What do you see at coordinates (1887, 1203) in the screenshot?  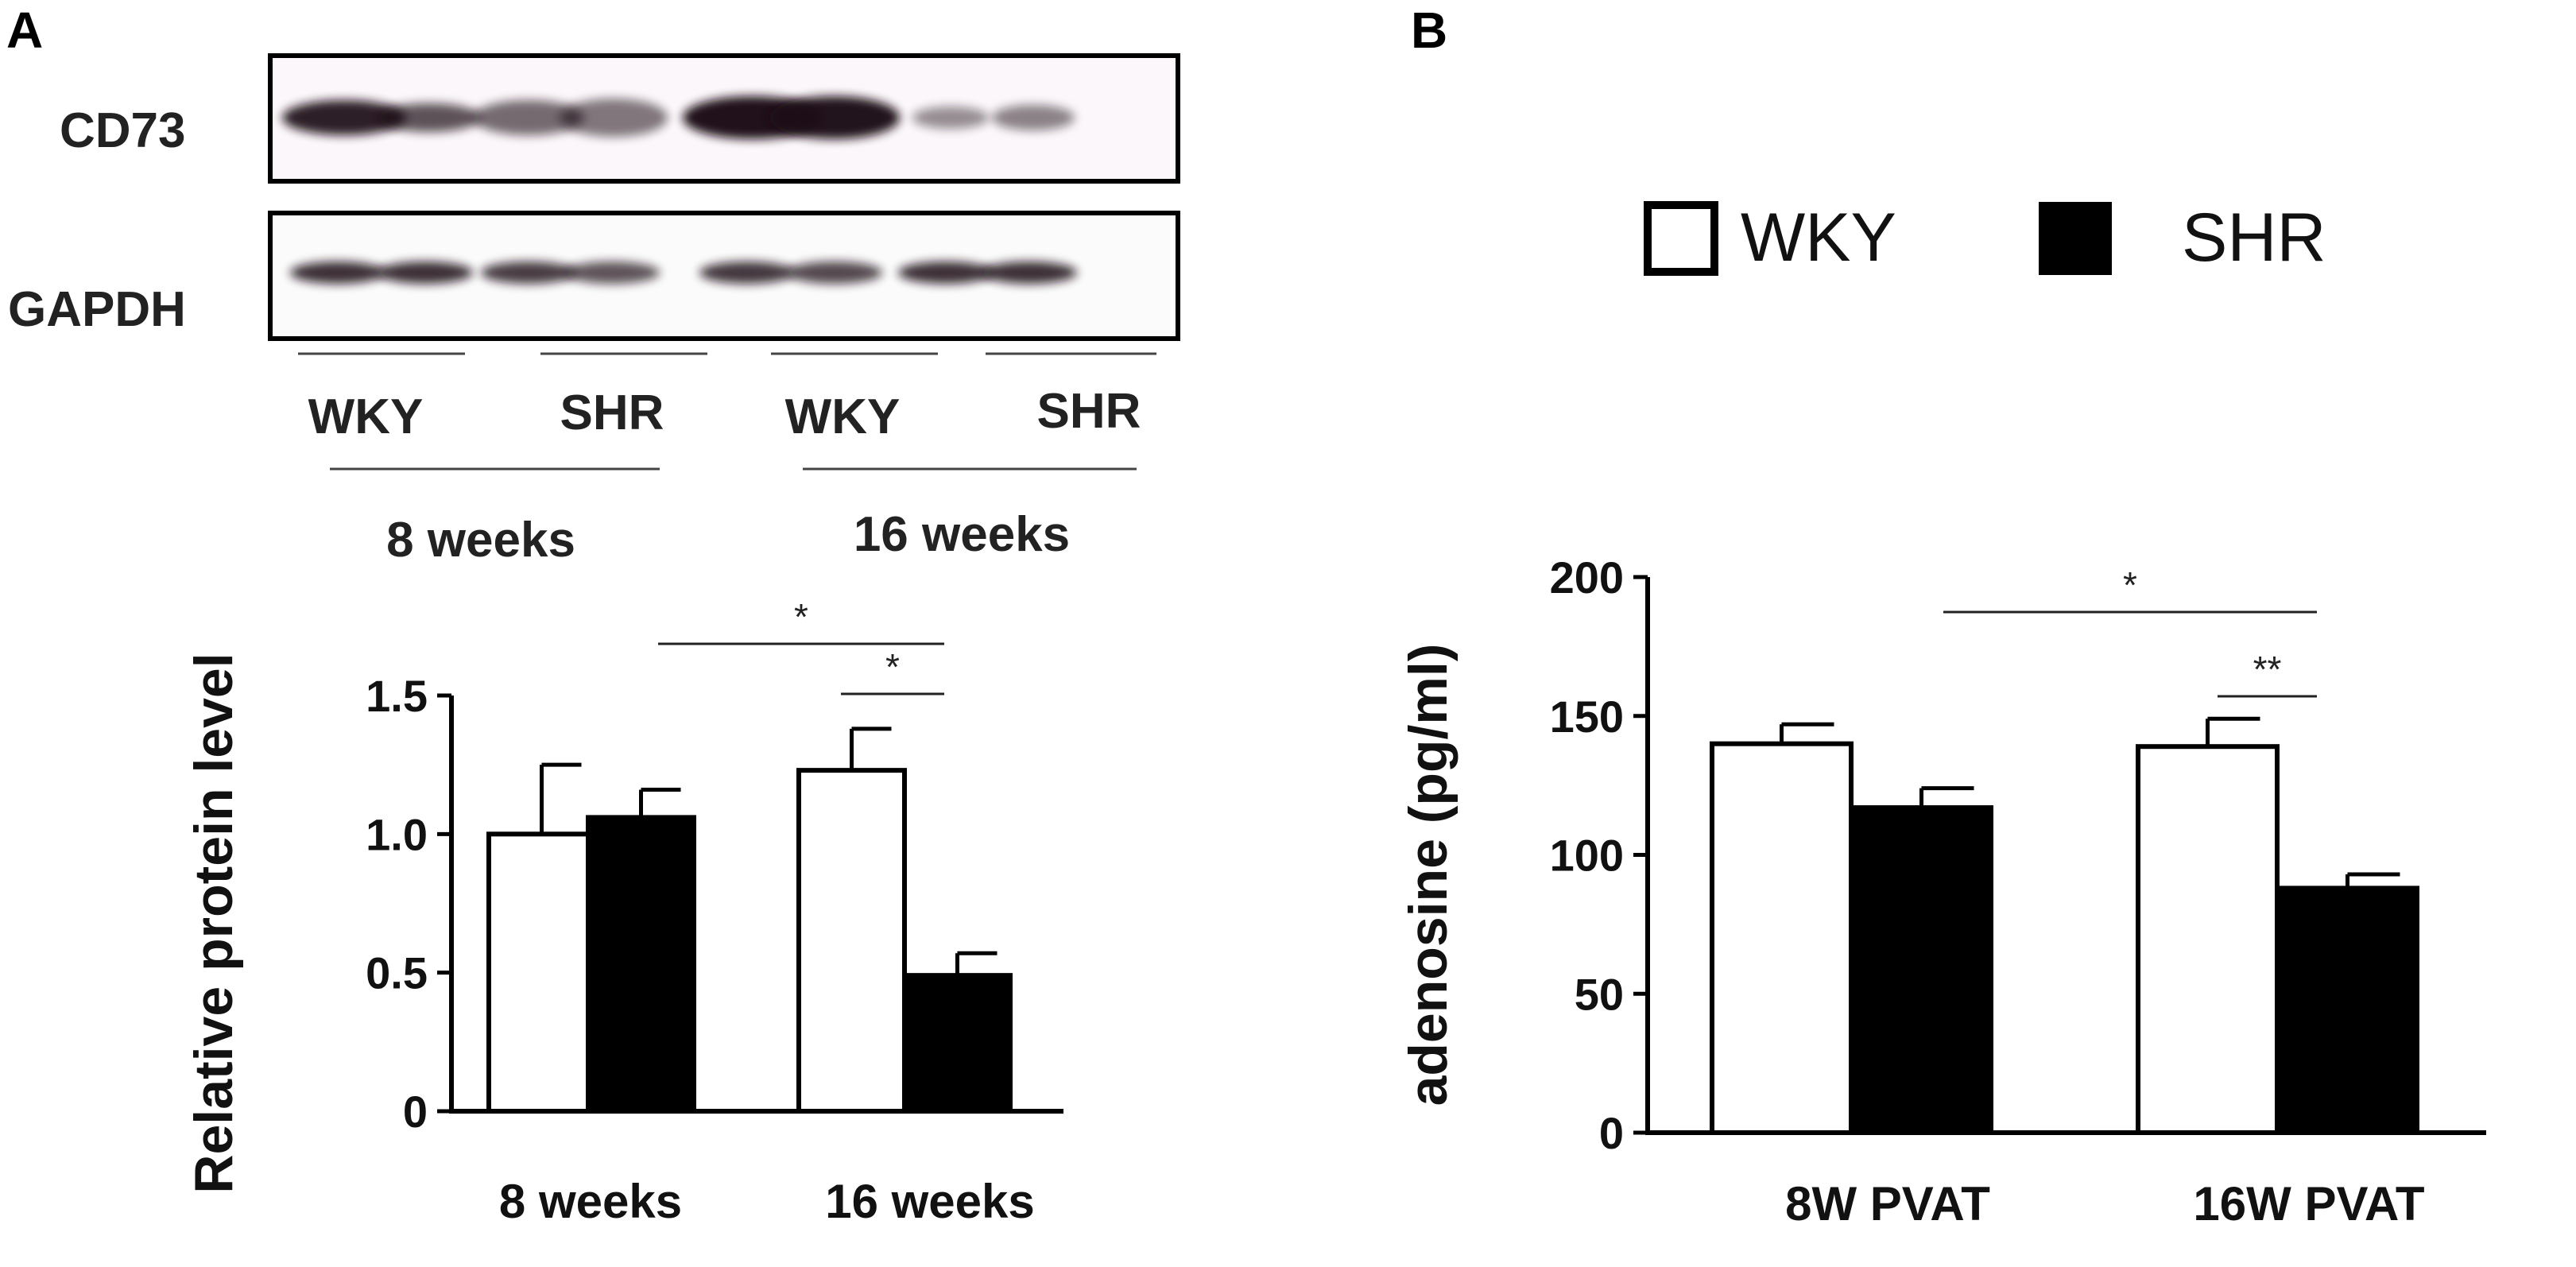 I see `x-category-label-0: 8W PVAT` at bounding box center [1887, 1203].